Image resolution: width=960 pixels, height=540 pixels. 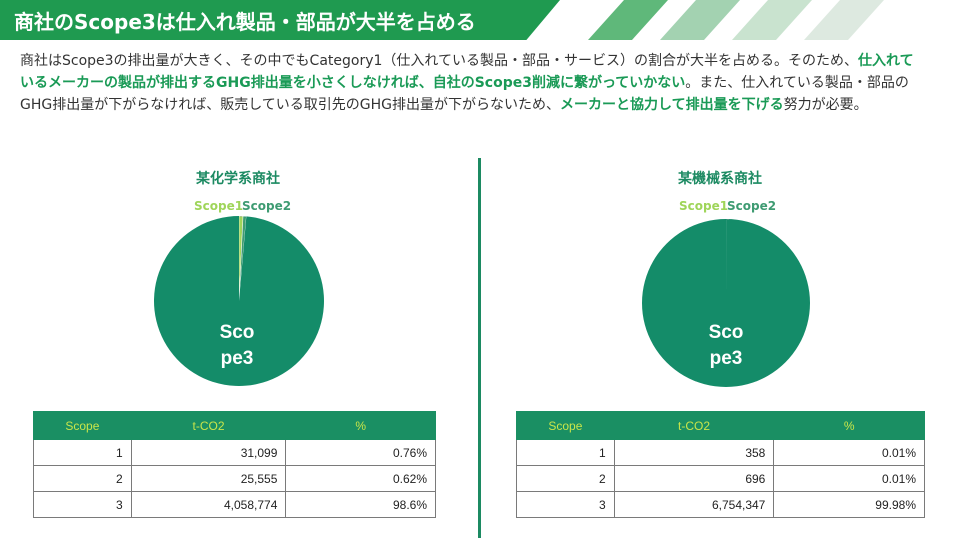 I want to click on table-cell: 31,099, so click(x=208, y=452).